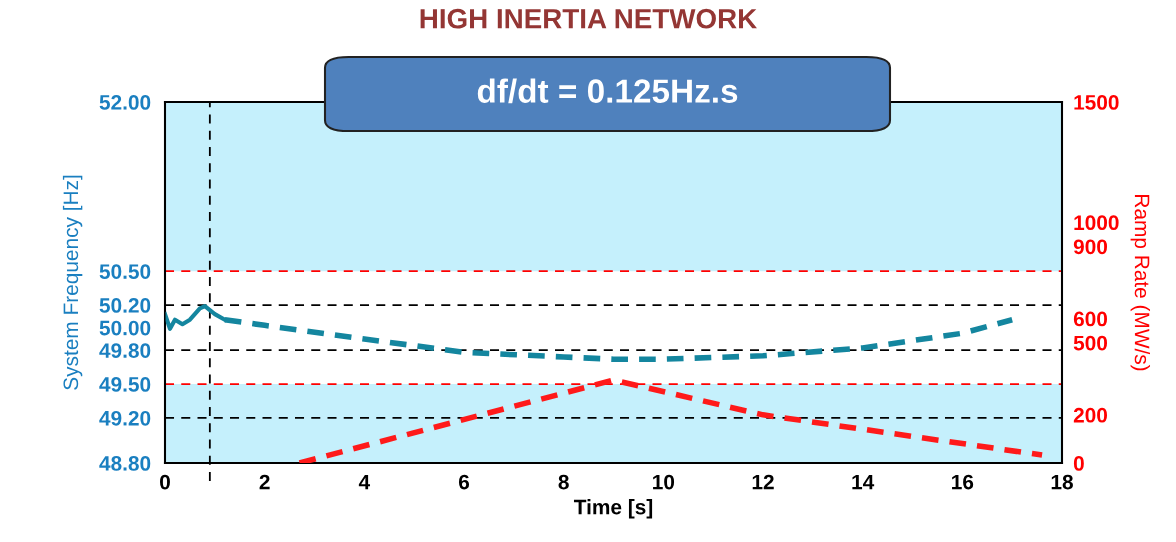 Image resolution: width=1176 pixels, height=542 pixels. What do you see at coordinates (1062, 482) in the screenshot?
I see `x-tick-label: 18` at bounding box center [1062, 482].